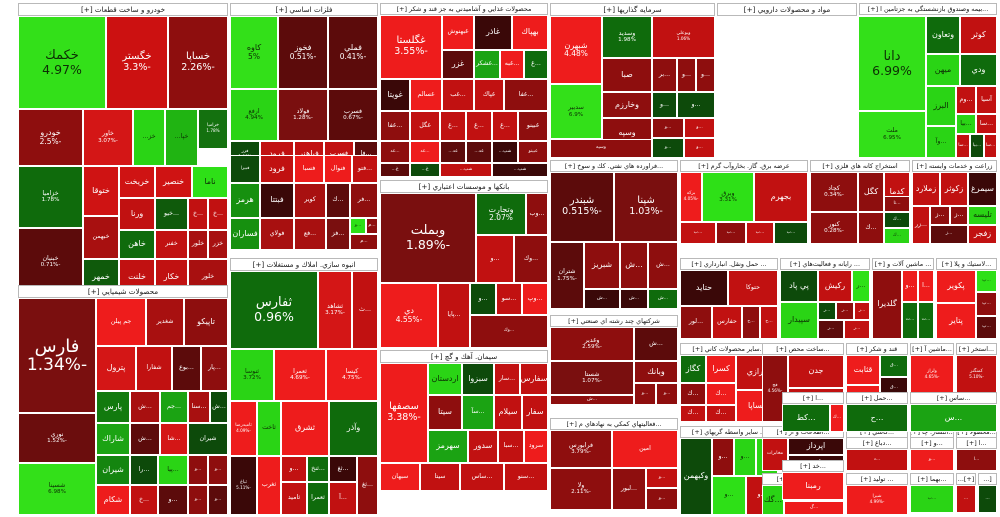  Describe the element at coordinates (693, 369) in the screenshot. I see `tile: كگاز` at that location.